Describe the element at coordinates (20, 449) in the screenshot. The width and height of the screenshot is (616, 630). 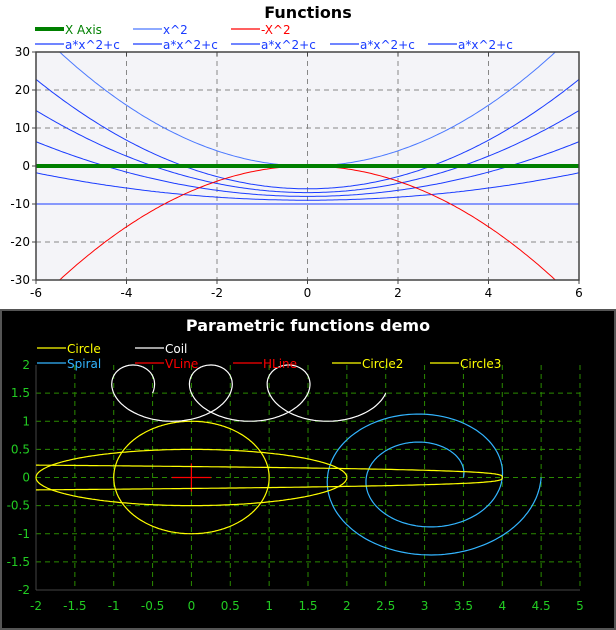
I see `y-tick-label: 0.5` at that location.